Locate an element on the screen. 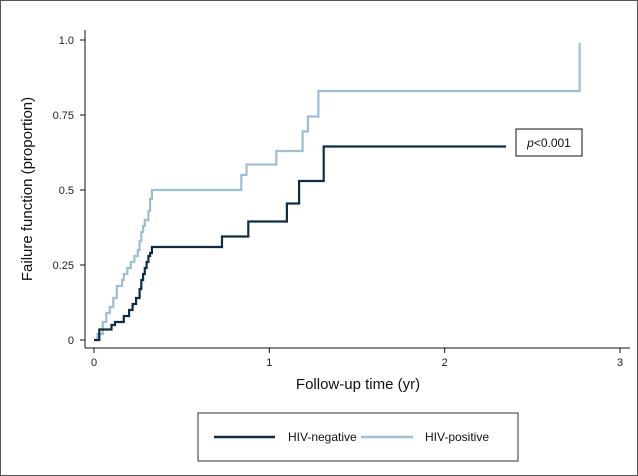 Image resolution: width=638 pixels, height=476 pixels. x-axis-title: Follow-up time (yr) is located at coordinates (358, 384).